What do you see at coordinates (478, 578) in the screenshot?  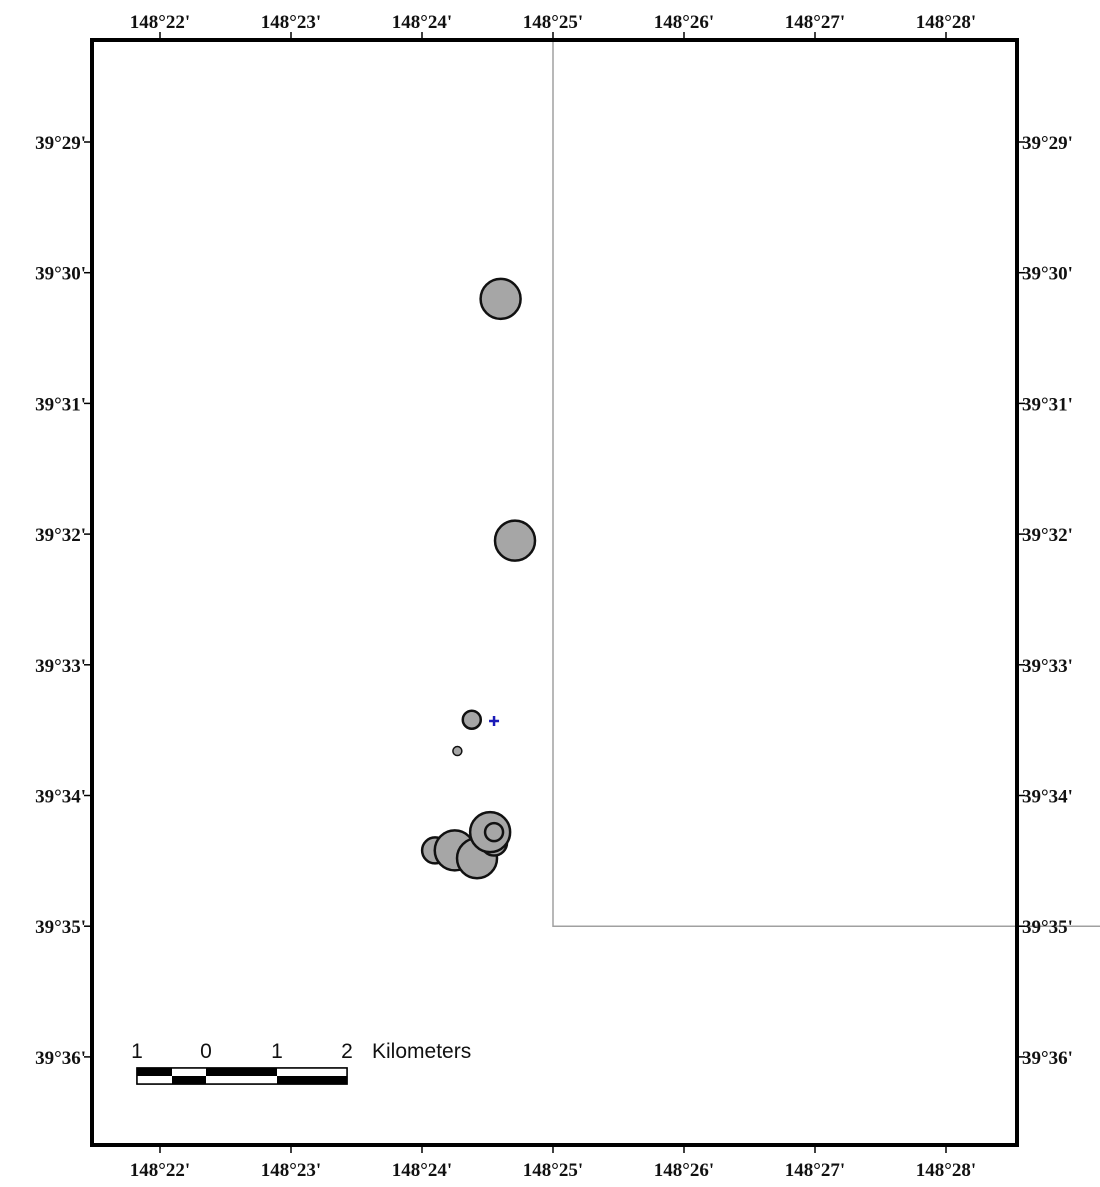 I see `event-markers-layer` at bounding box center [478, 578].